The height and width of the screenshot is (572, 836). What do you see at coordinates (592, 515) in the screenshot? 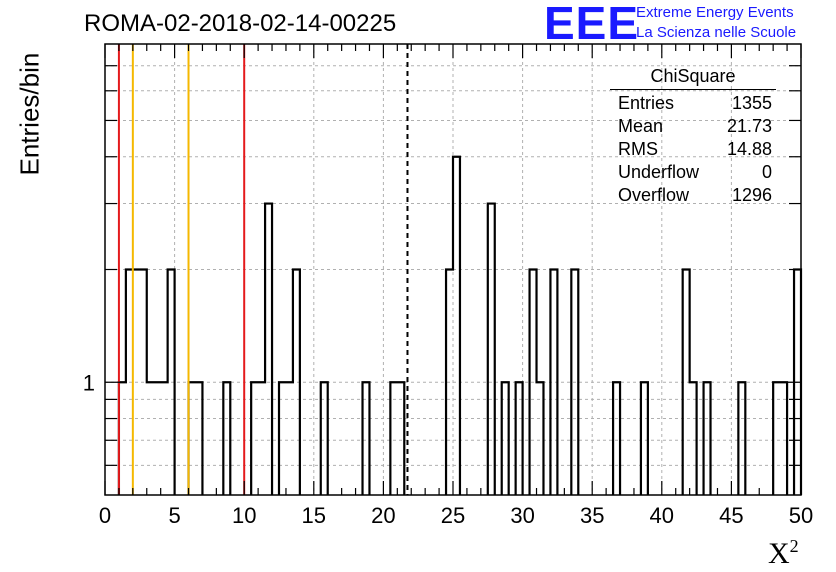
I see `x-tick-label: 35` at bounding box center [592, 515].